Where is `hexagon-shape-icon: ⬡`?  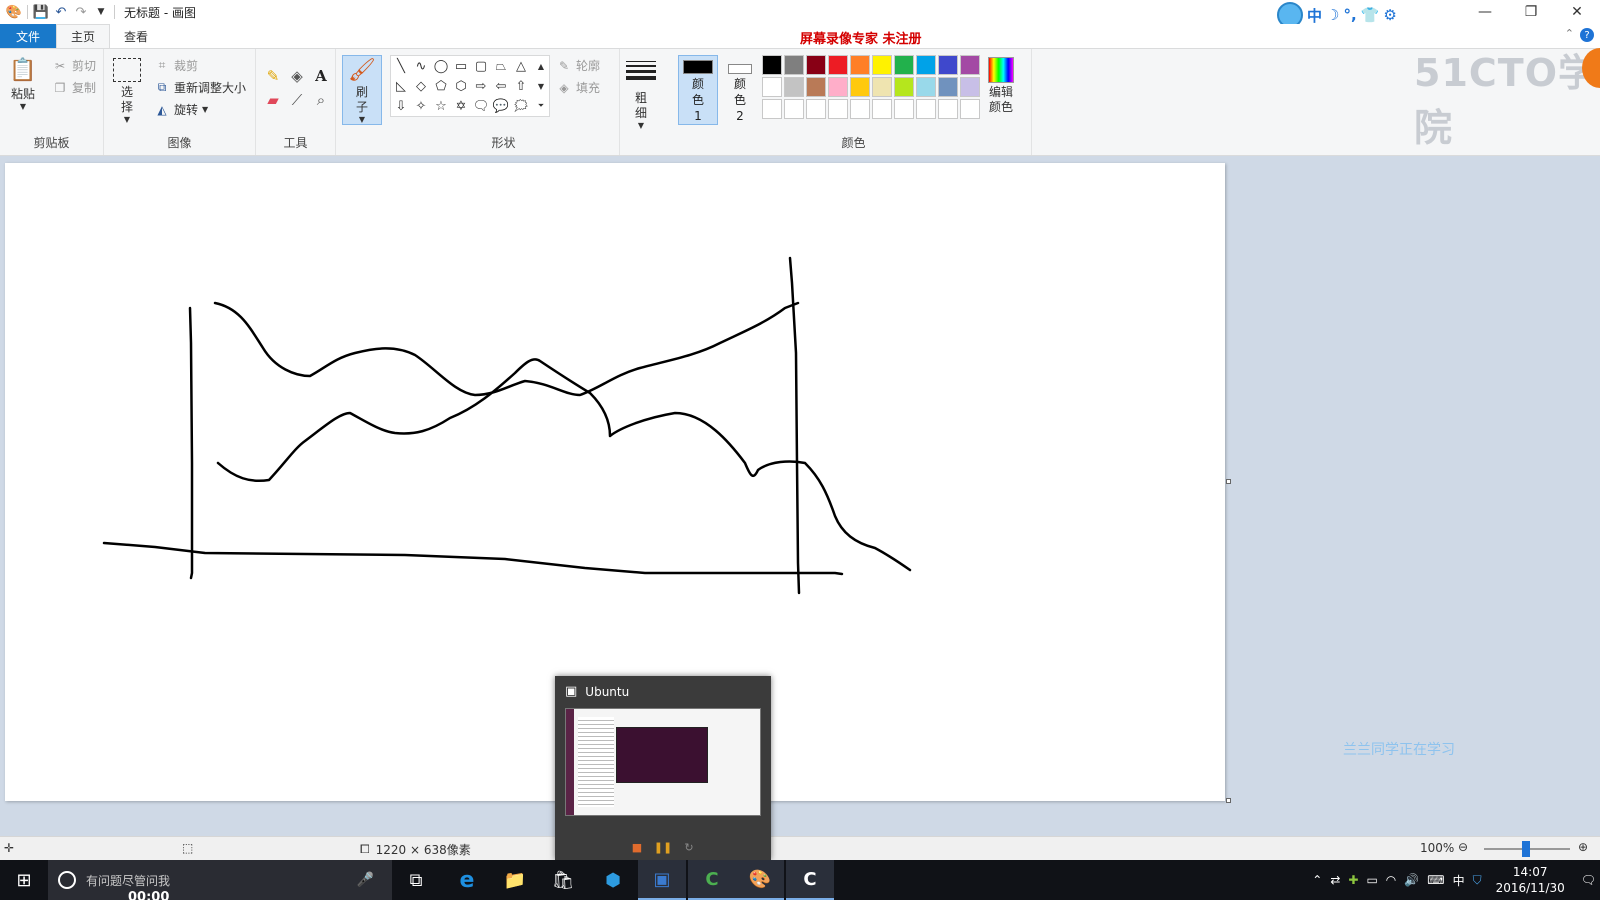 hexagon-shape-icon: ⬡ is located at coordinates (461, 86).